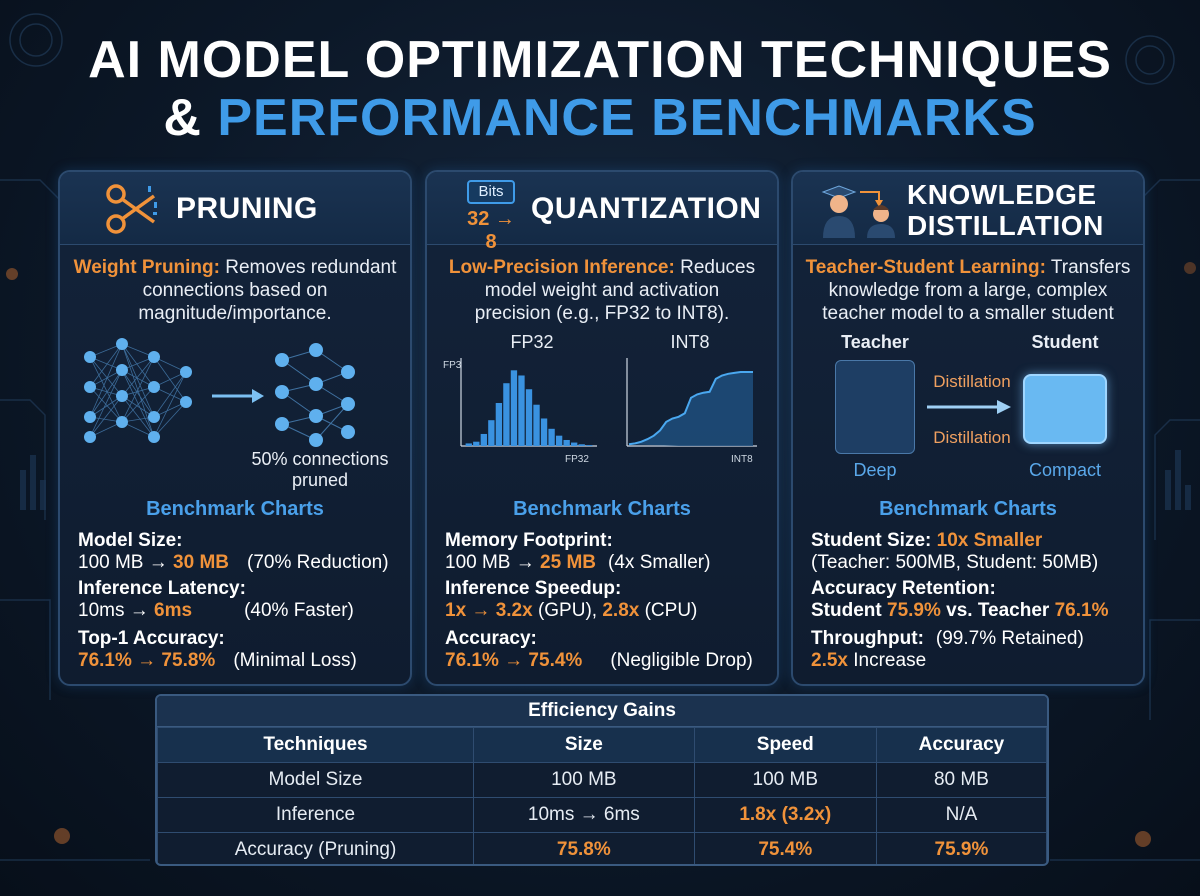  Describe the element at coordinates (602, 711) in the screenshot. I see `table-caption: Efficiency Gains` at that location.